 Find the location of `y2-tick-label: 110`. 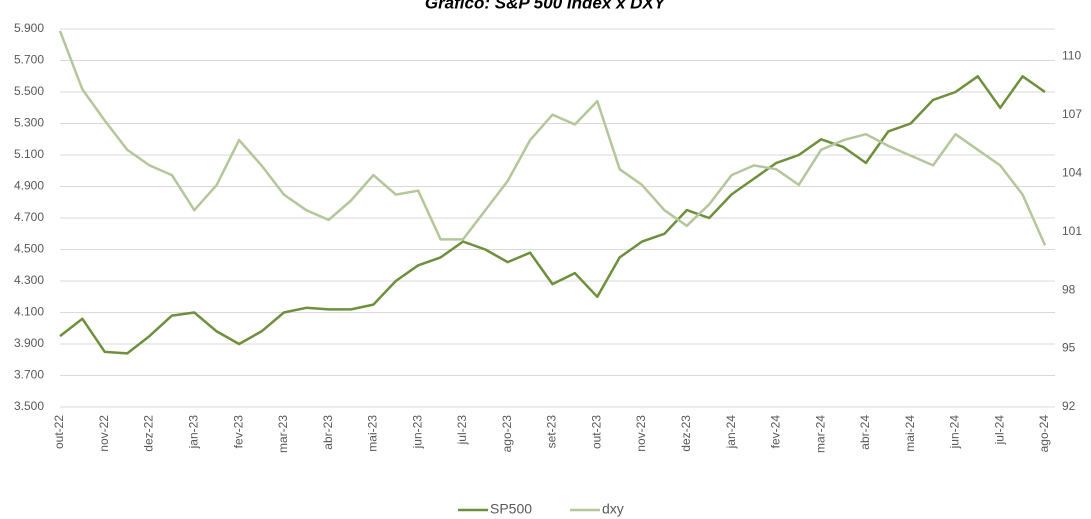

y2-tick-label: 110 is located at coordinates (1071, 55).